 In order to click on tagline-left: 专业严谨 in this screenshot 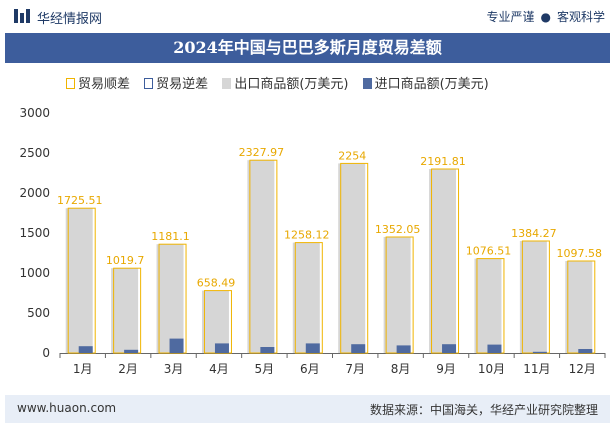, I will do `click(510, 17)`.